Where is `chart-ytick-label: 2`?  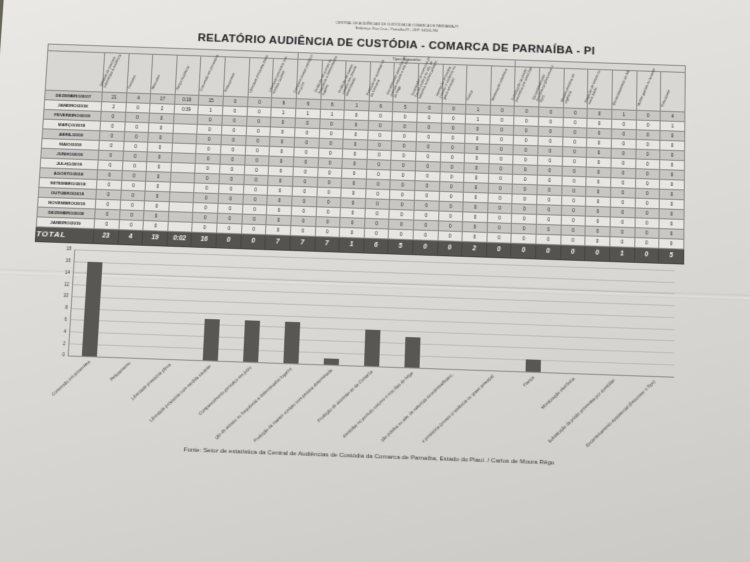 chart-ytick-label: 2 is located at coordinates (64, 343).